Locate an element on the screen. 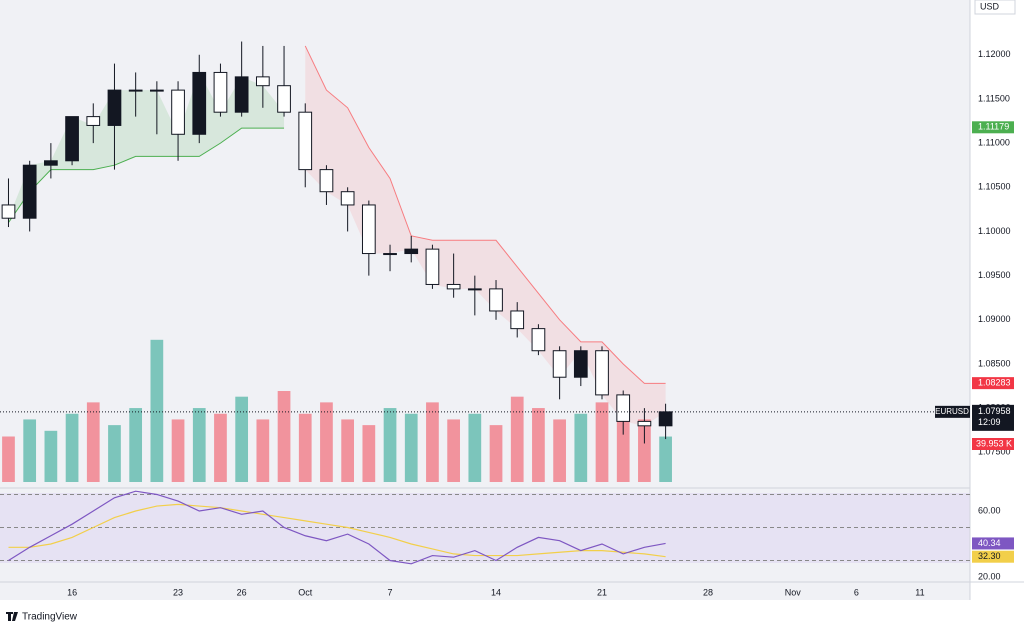  trend-label: 1.11179 is located at coordinates (993, 127).